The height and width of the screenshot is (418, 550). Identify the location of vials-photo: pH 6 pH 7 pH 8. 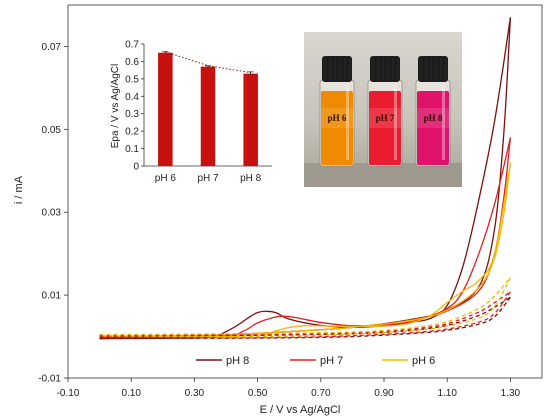
(383, 109).